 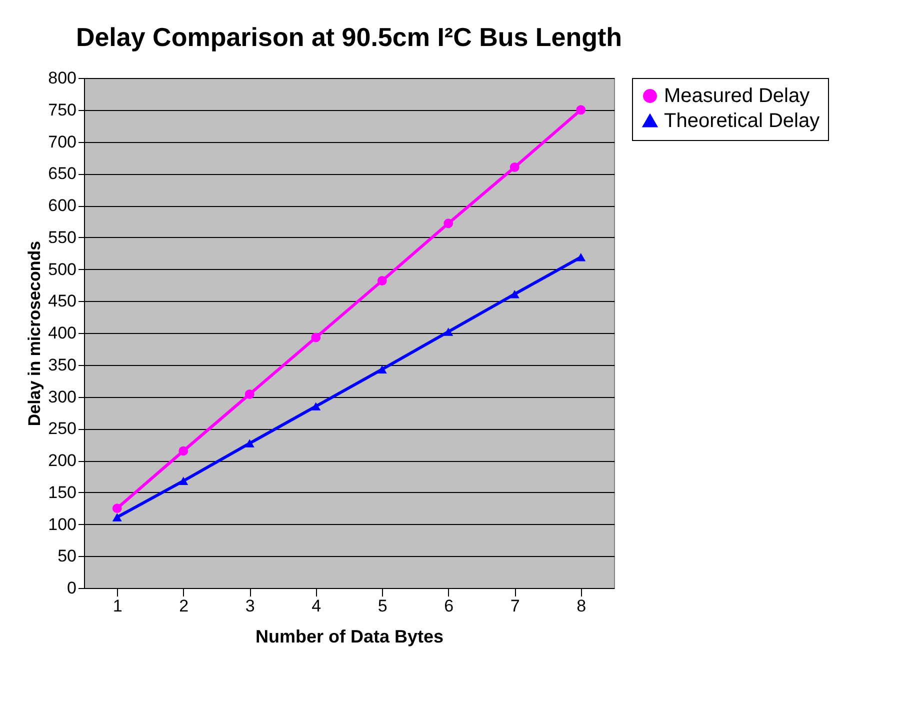 What do you see at coordinates (62, 524) in the screenshot?
I see `y-tick-label: 100` at bounding box center [62, 524].